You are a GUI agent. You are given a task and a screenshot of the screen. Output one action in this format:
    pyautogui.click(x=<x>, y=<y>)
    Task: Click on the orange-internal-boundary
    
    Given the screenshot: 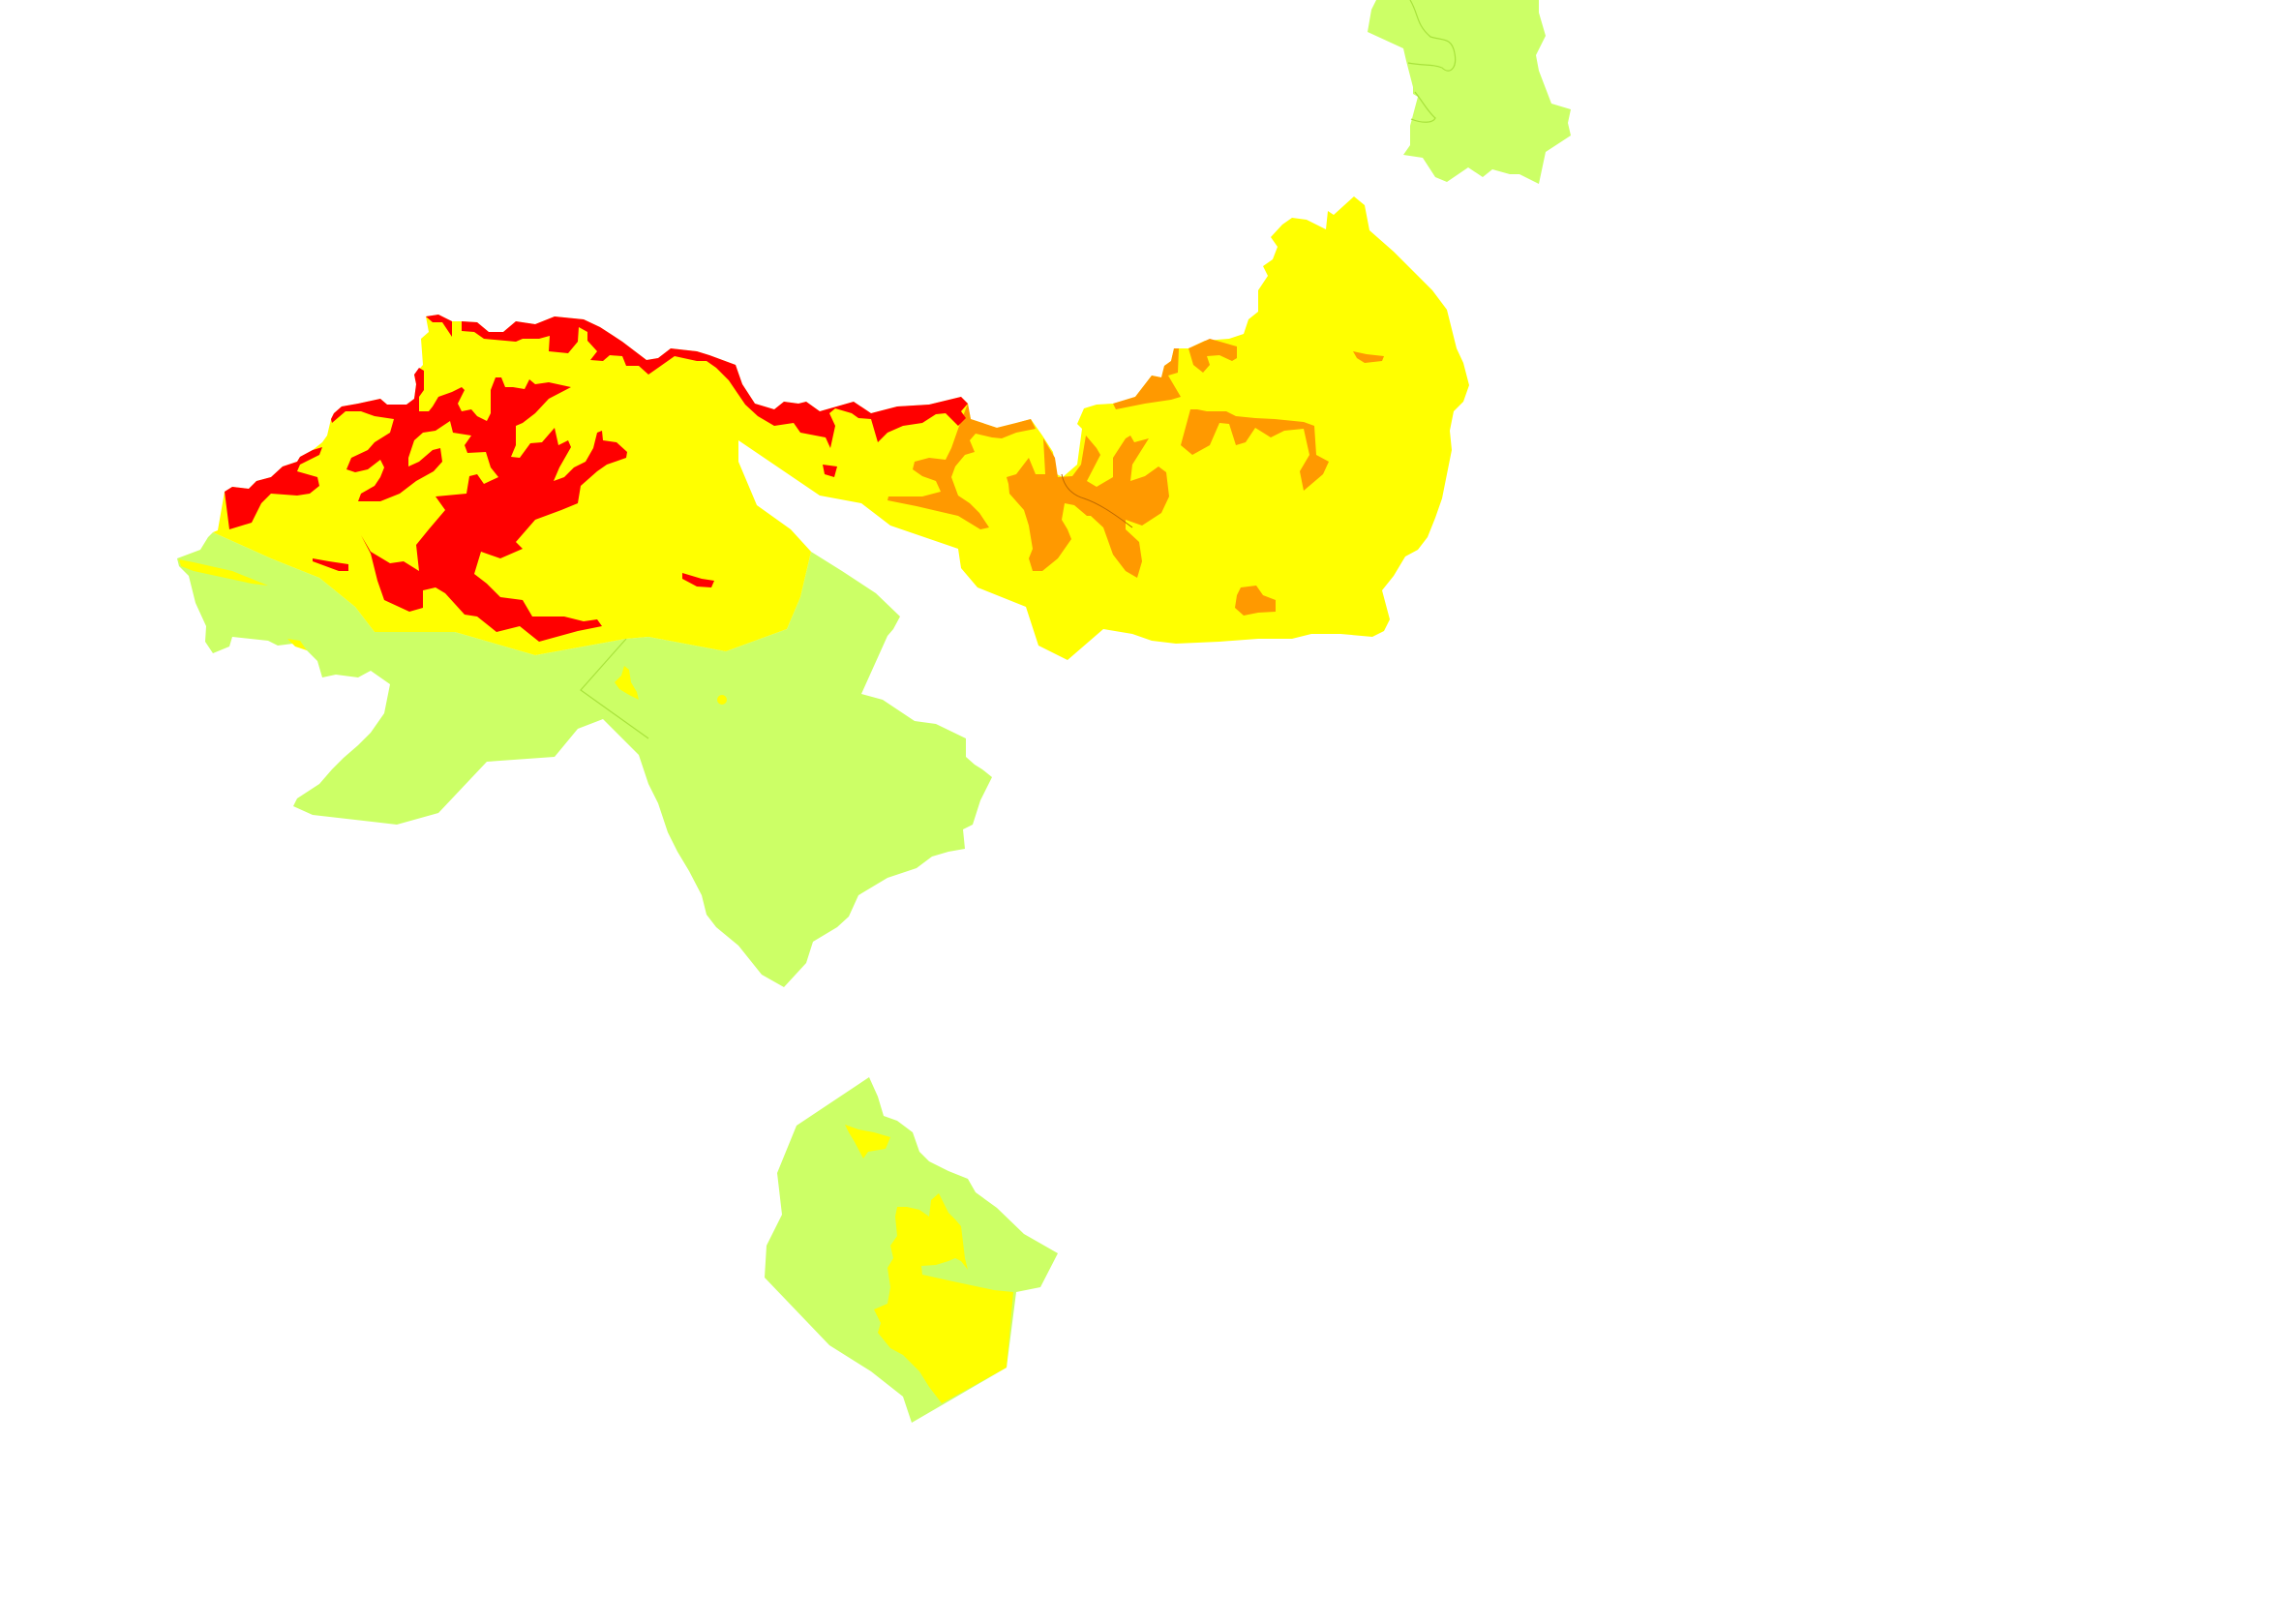 What is the action you would take?
    pyautogui.click(x=1097, y=500)
    